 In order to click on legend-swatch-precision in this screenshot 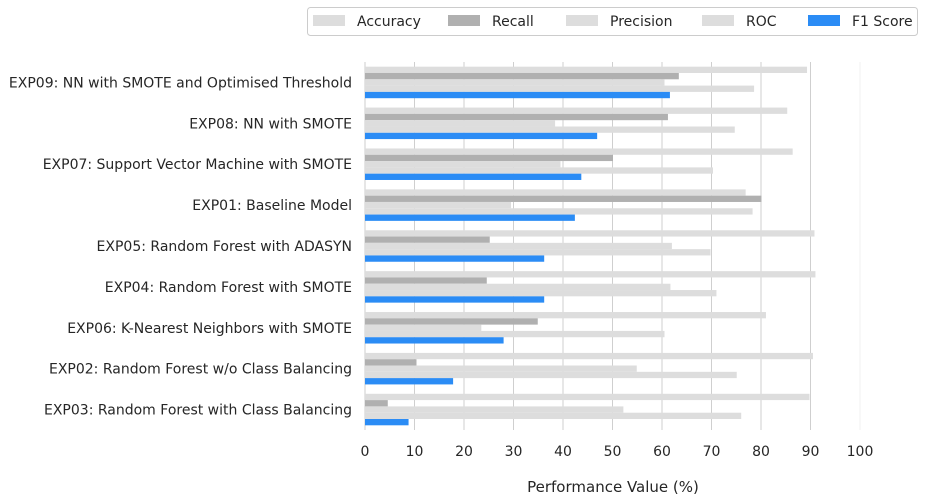, I will do `click(582, 20)`.